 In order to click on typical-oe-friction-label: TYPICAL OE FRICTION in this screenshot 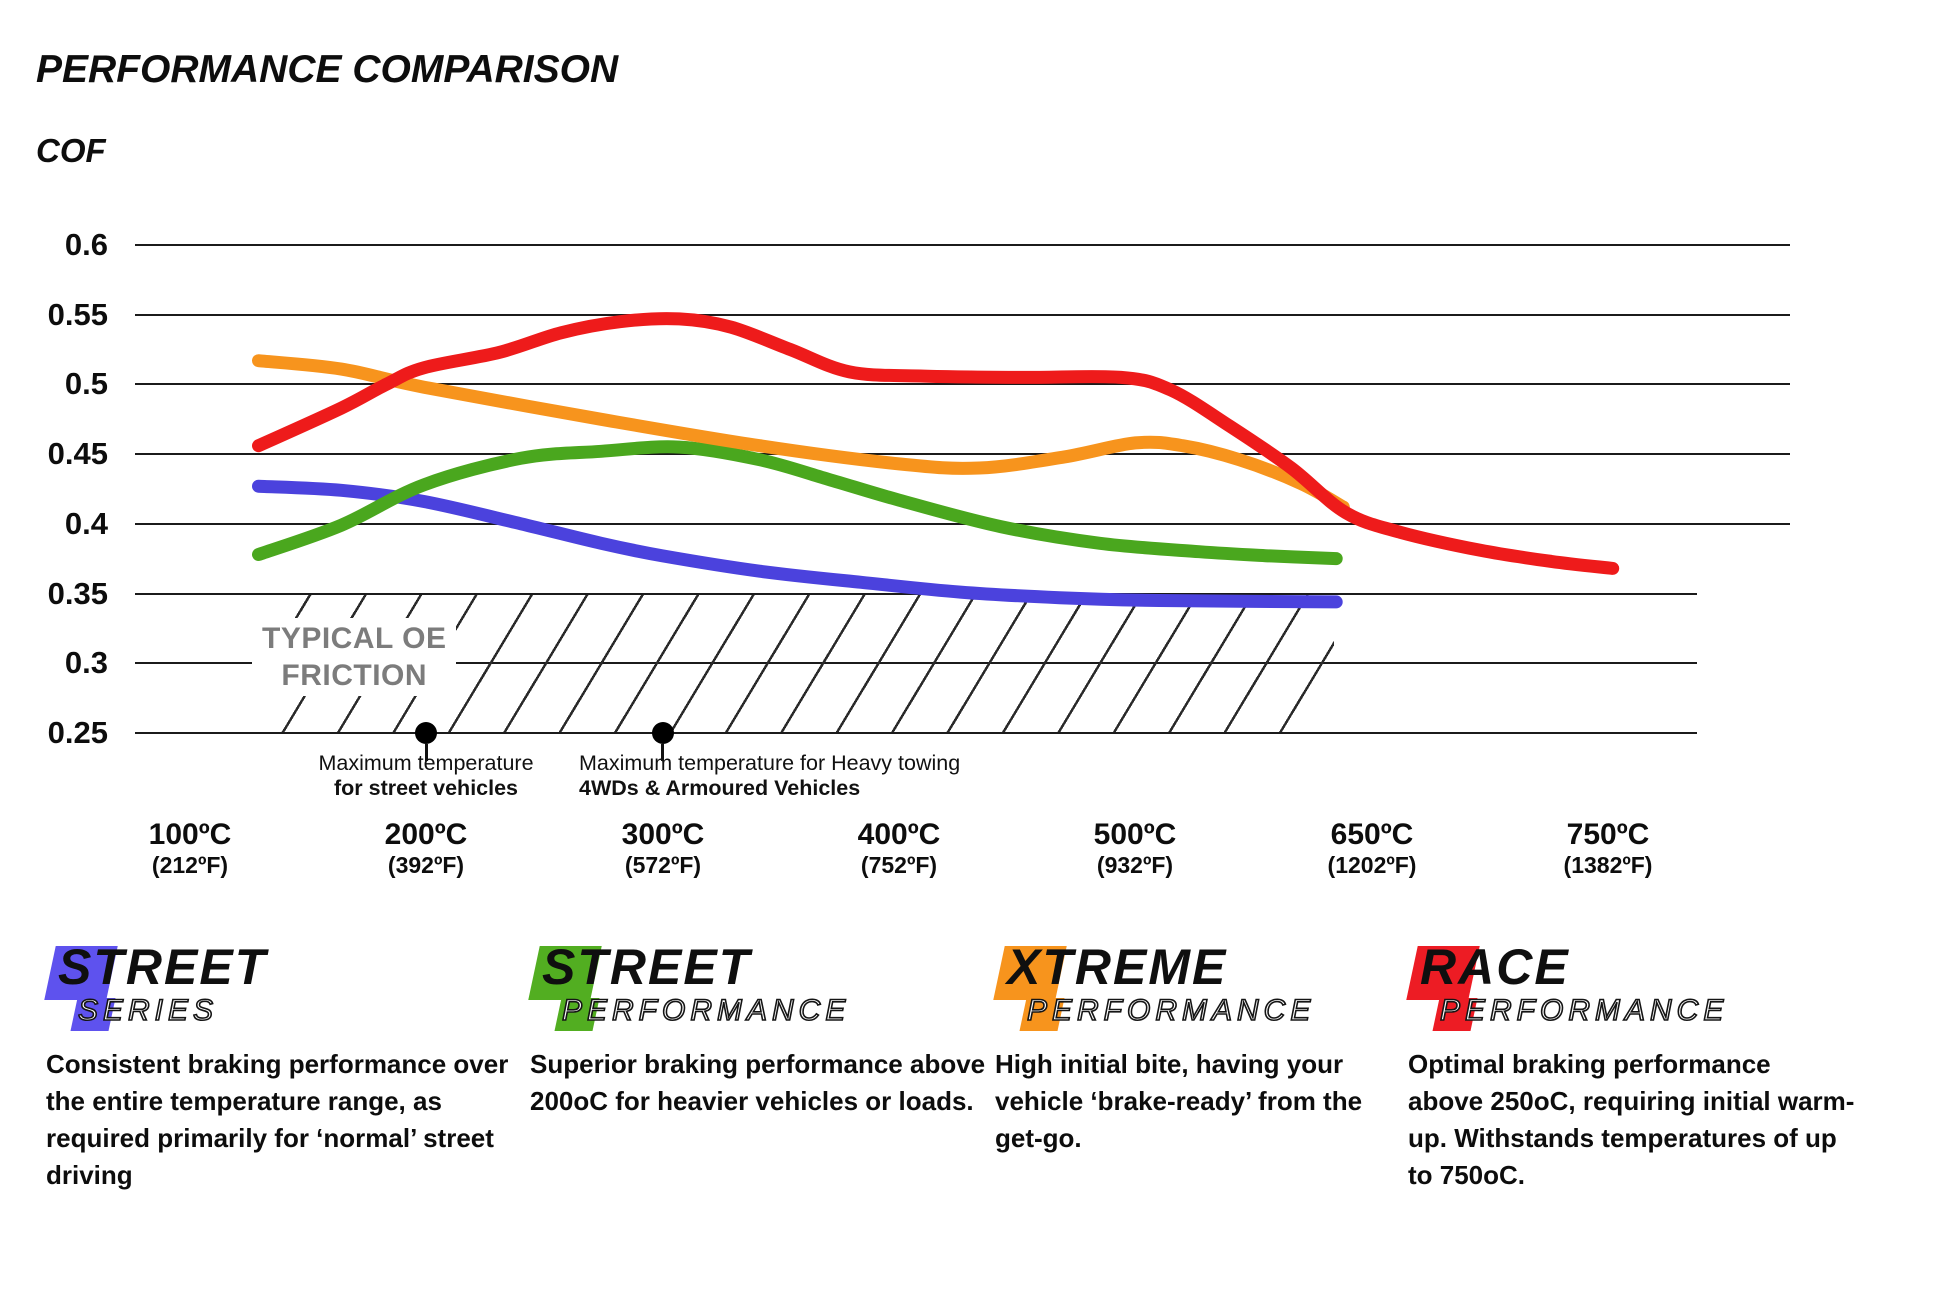, I will do `click(354, 657)`.